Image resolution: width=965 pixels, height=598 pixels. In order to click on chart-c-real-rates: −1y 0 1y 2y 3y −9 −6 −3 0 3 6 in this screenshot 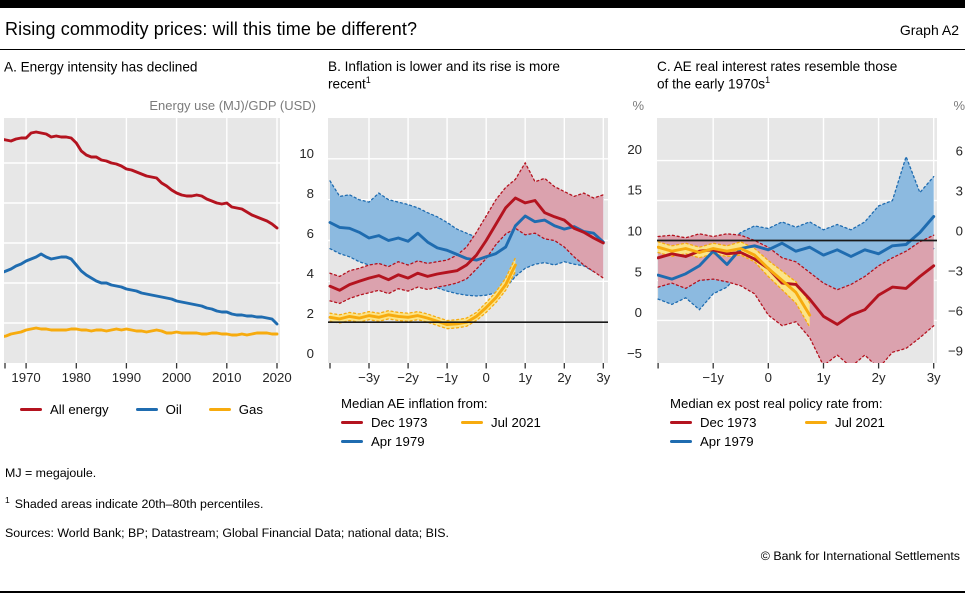, I will do `click(810, 251)`.